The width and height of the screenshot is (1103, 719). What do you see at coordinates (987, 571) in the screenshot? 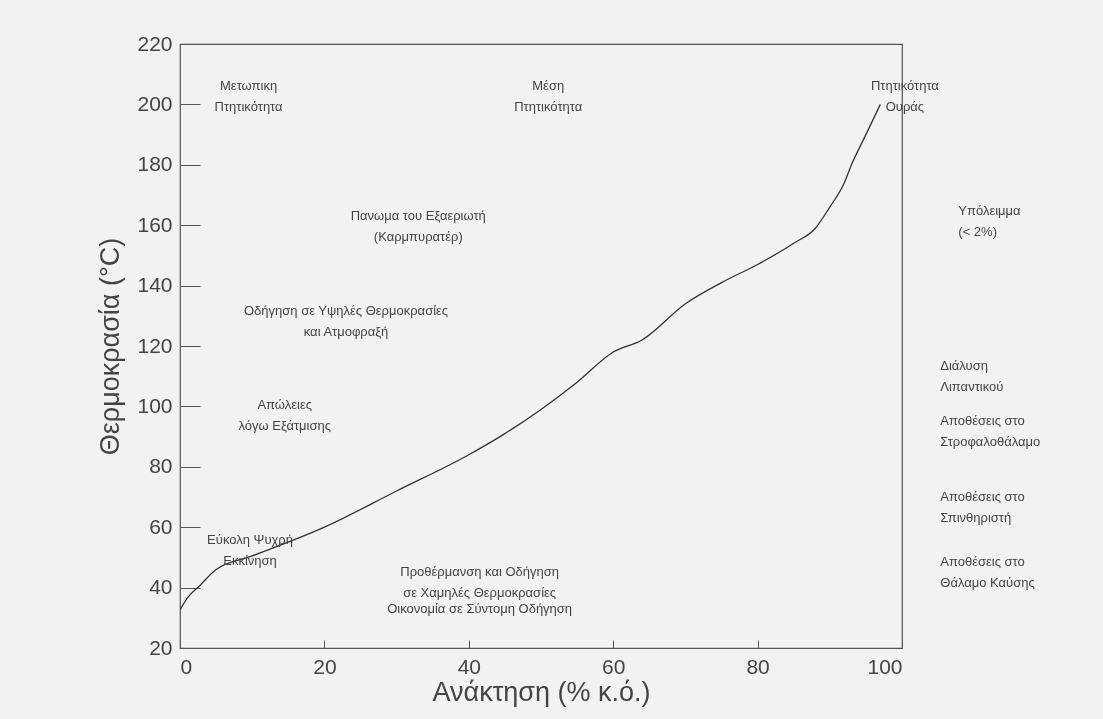
I see `text: Αποθέσεις στο Θάλαμο Καύσης` at bounding box center [987, 571].